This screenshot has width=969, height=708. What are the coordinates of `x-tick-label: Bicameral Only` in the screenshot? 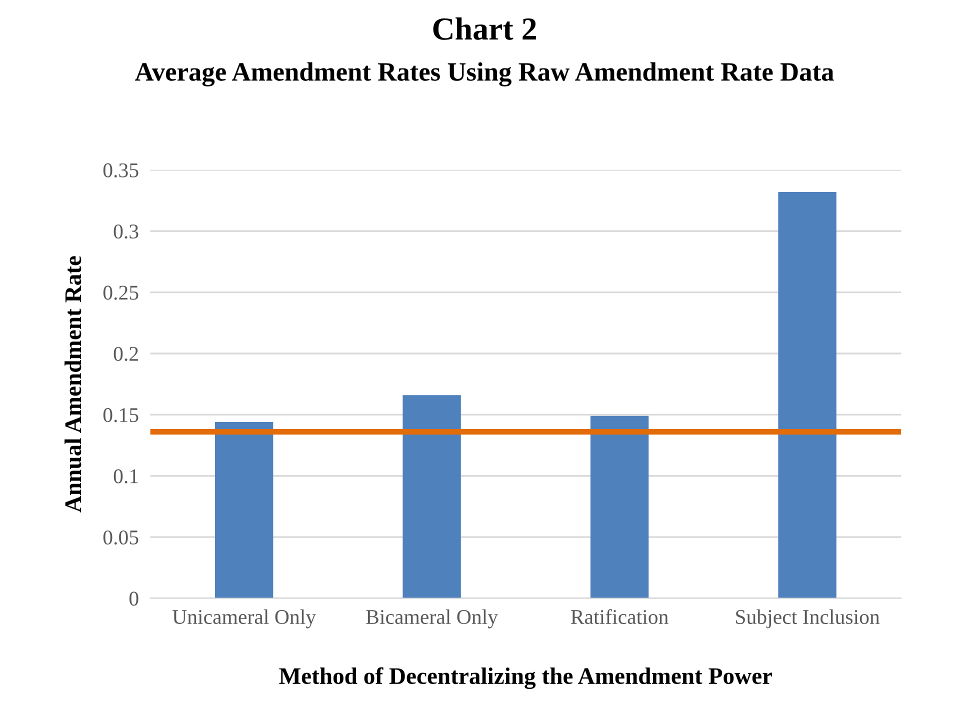 It's located at (432, 618).